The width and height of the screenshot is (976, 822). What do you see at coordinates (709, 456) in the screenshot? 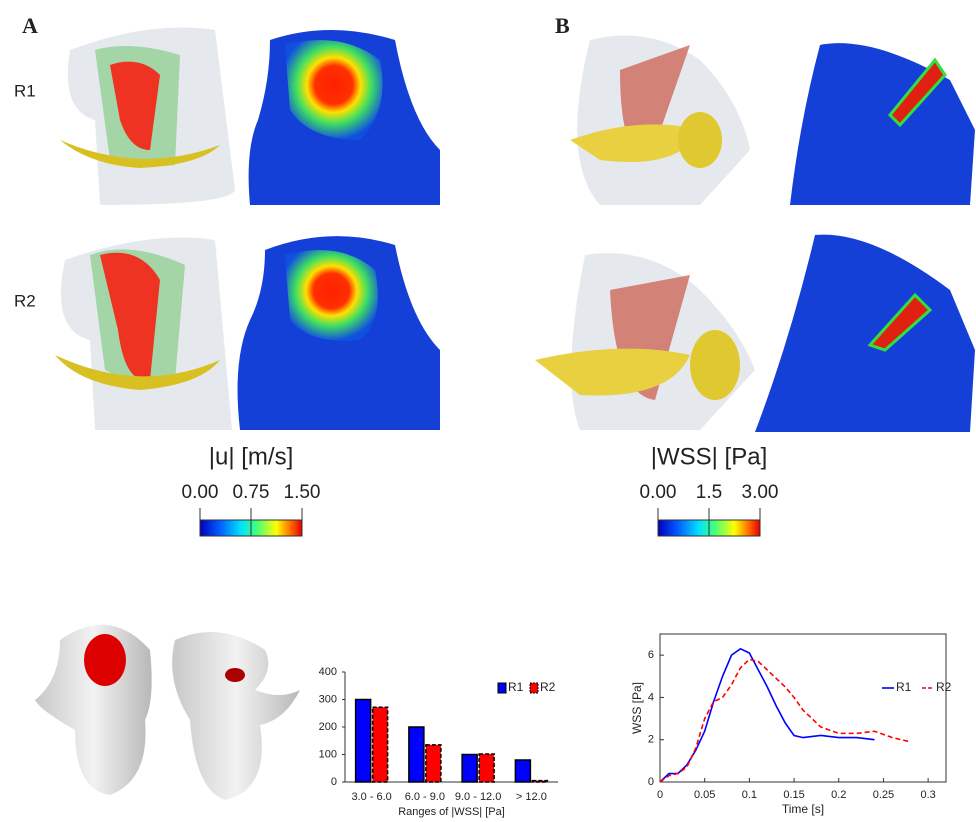
I see `colorbar-title: |WSS| [Pa]` at bounding box center [709, 456].